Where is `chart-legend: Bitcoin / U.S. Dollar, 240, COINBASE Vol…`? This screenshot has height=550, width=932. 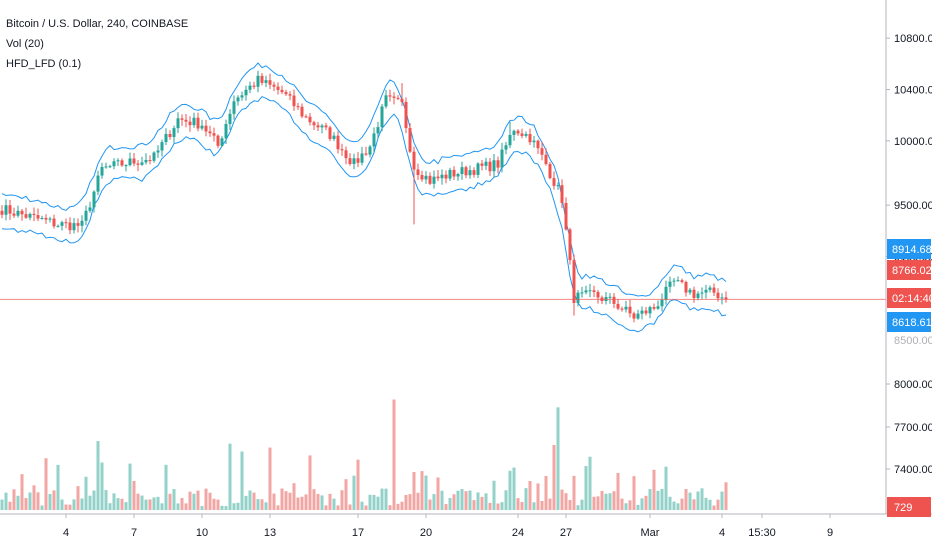
chart-legend: Bitcoin / U.S. Dollar, 240, COINBASE Vol… is located at coordinates (97, 44).